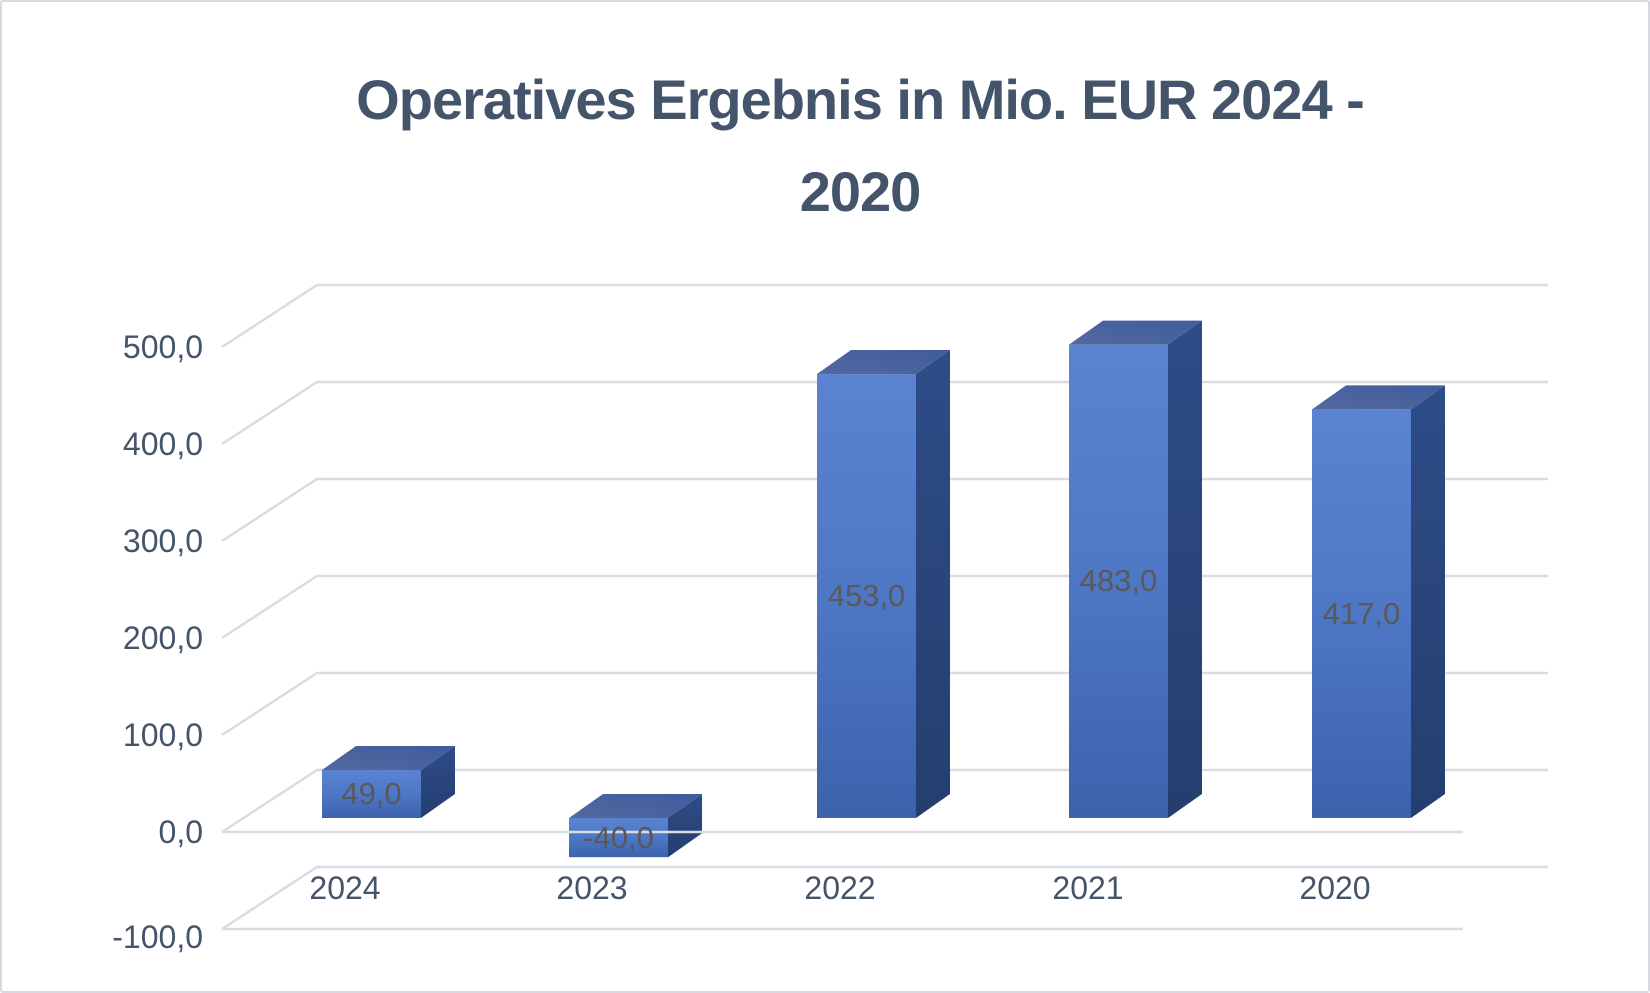 This screenshot has height=993, width=1650. I want to click on bar-2021, so click(1135, 569).